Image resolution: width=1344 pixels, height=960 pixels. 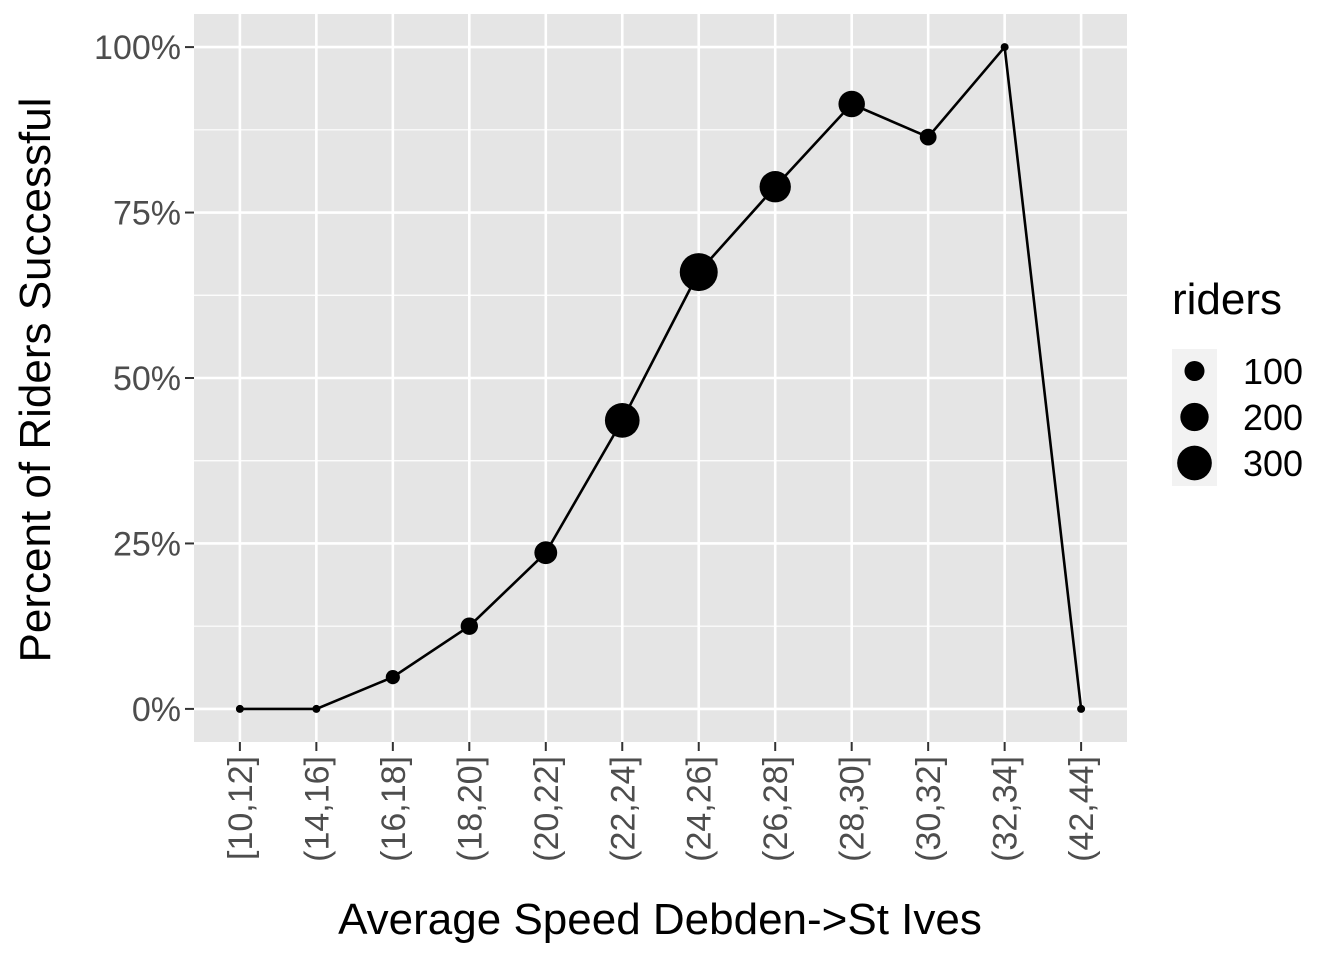 What do you see at coordinates (929, 809) in the screenshot?
I see `x-tick-label: (30,32]` at bounding box center [929, 809].